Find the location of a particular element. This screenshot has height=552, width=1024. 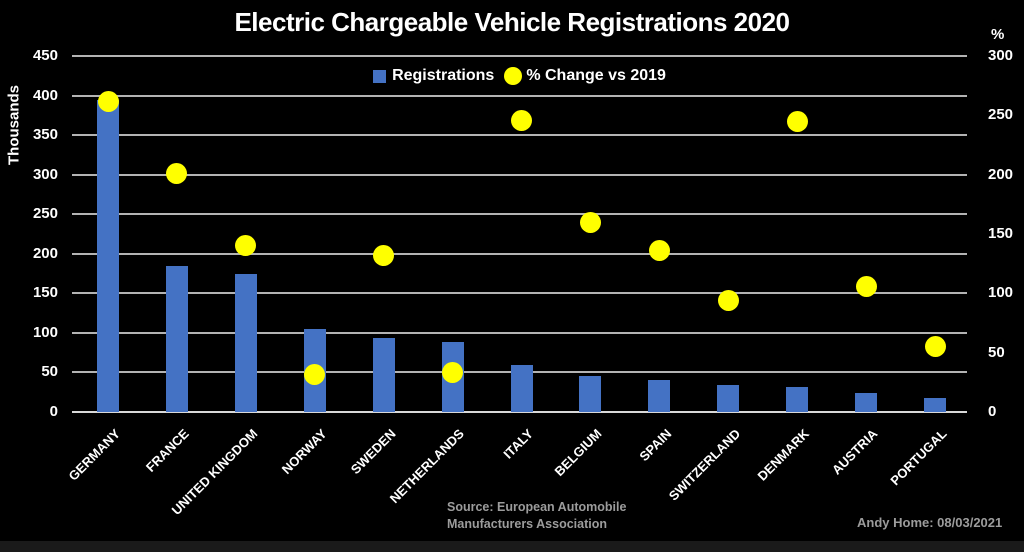

source-line-2: Manufacturers Association is located at coordinates (527, 524).